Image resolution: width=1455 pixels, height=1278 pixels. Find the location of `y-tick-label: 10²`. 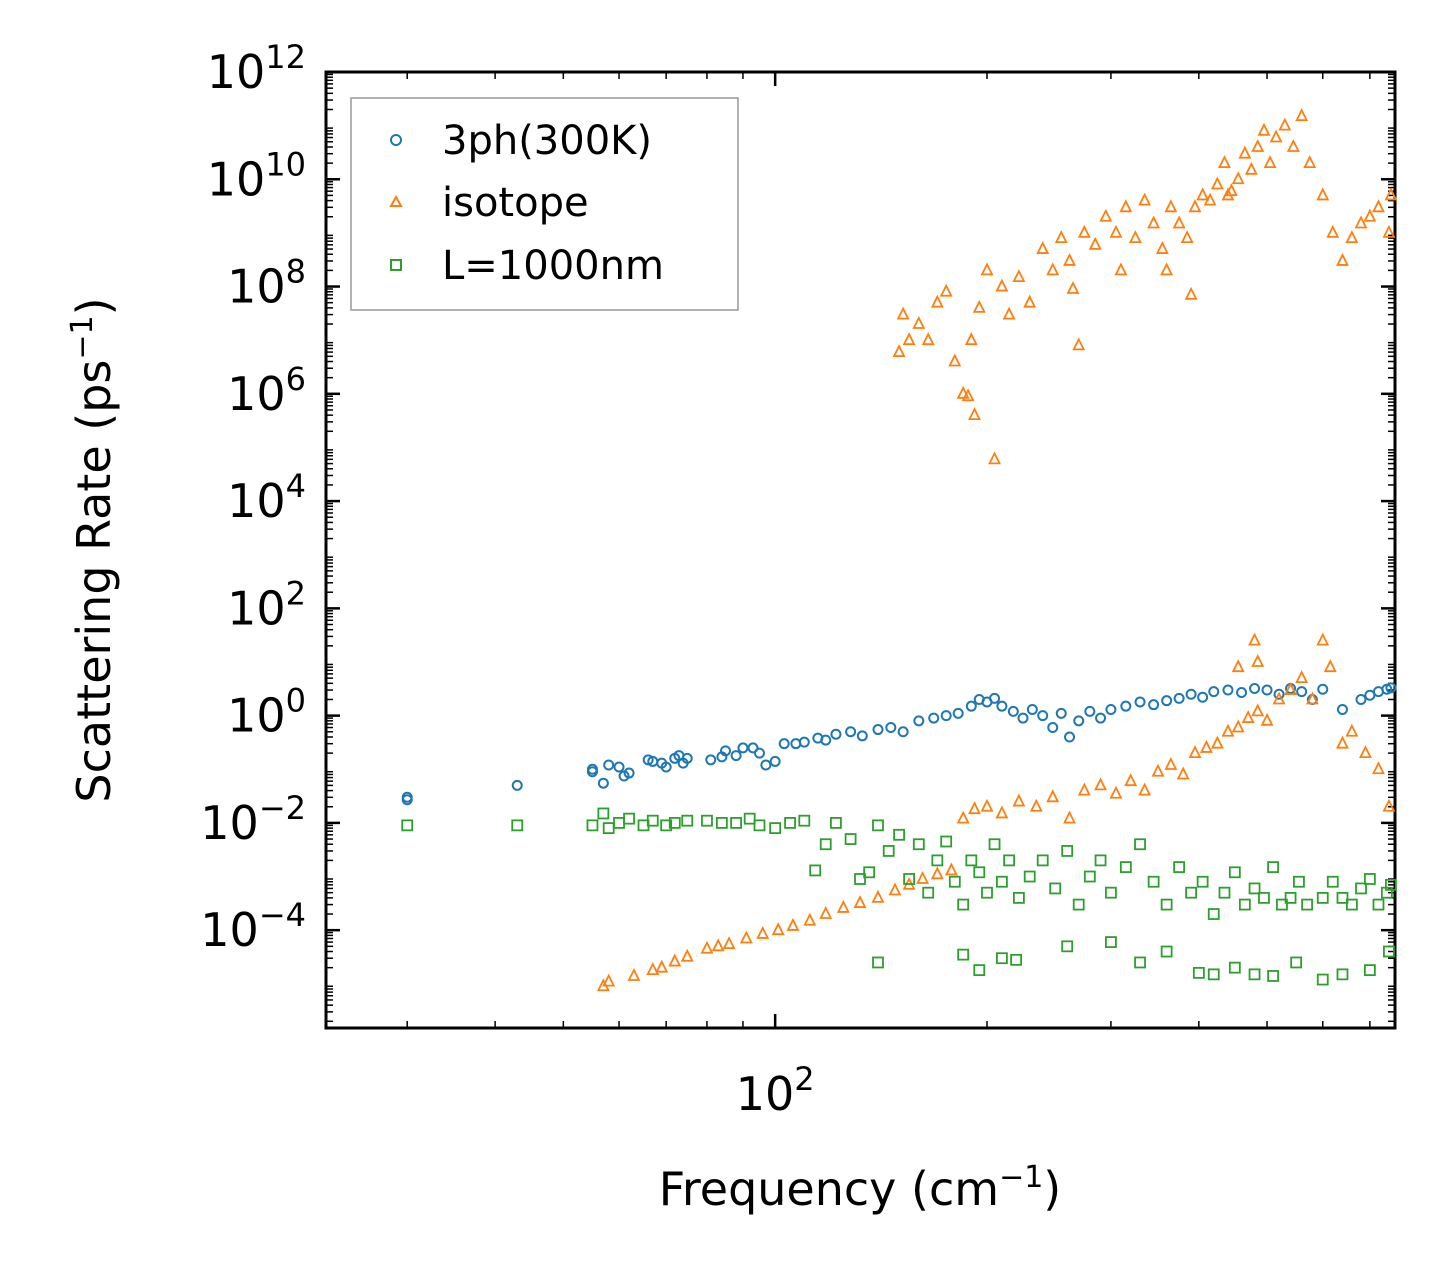

y-tick-label: 10² is located at coordinates (266, 604).